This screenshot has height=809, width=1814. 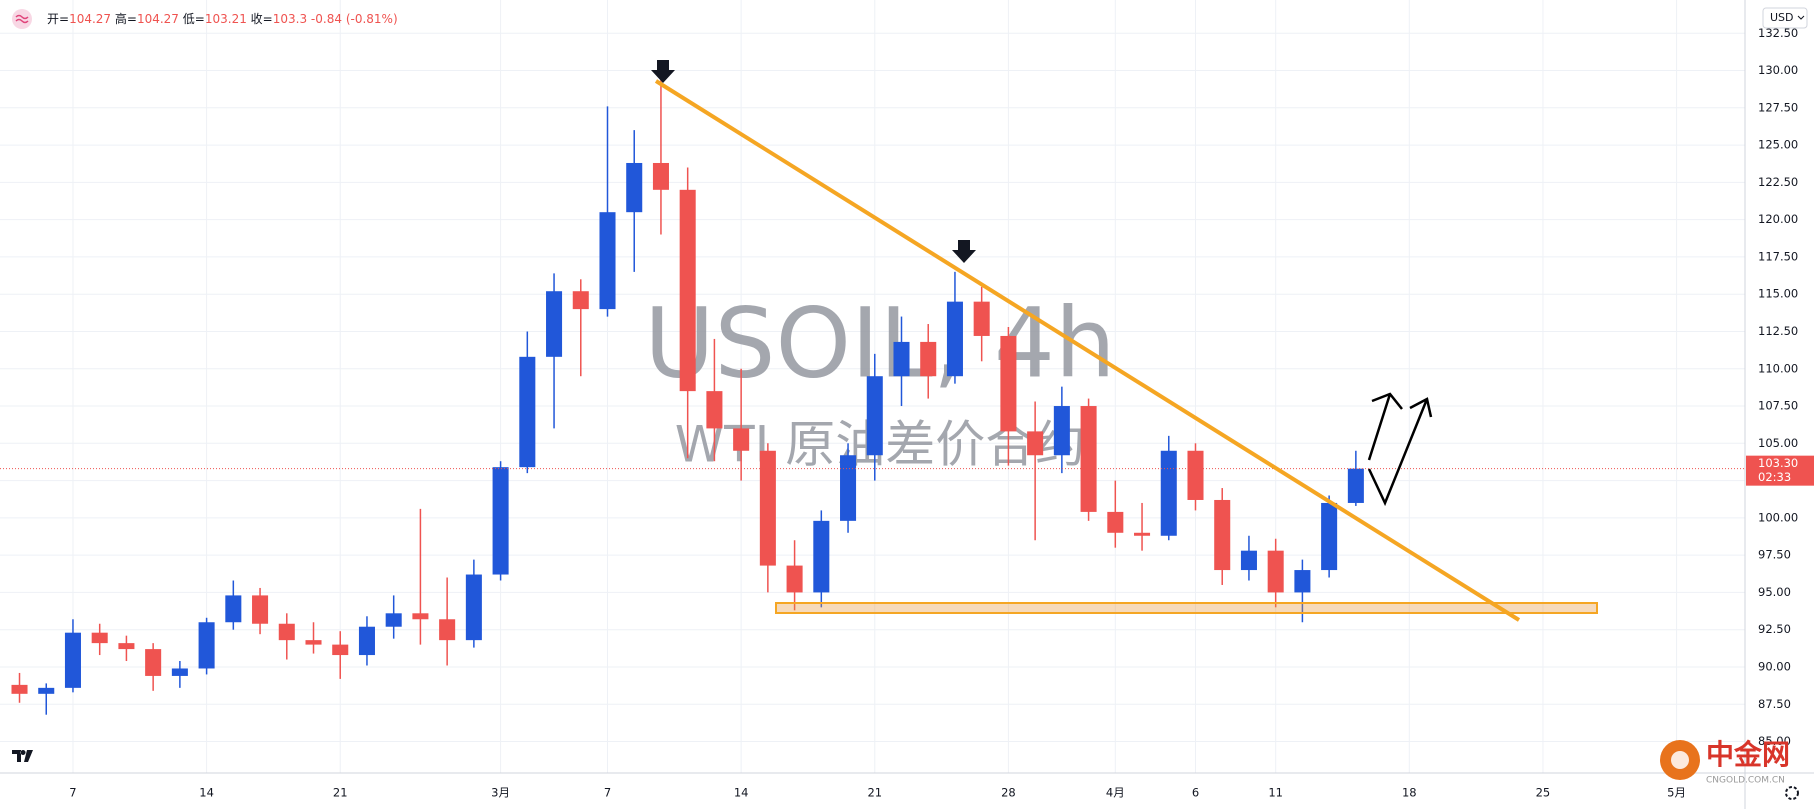 I want to click on y-tick-label: 90.00, so click(x=1774, y=666).